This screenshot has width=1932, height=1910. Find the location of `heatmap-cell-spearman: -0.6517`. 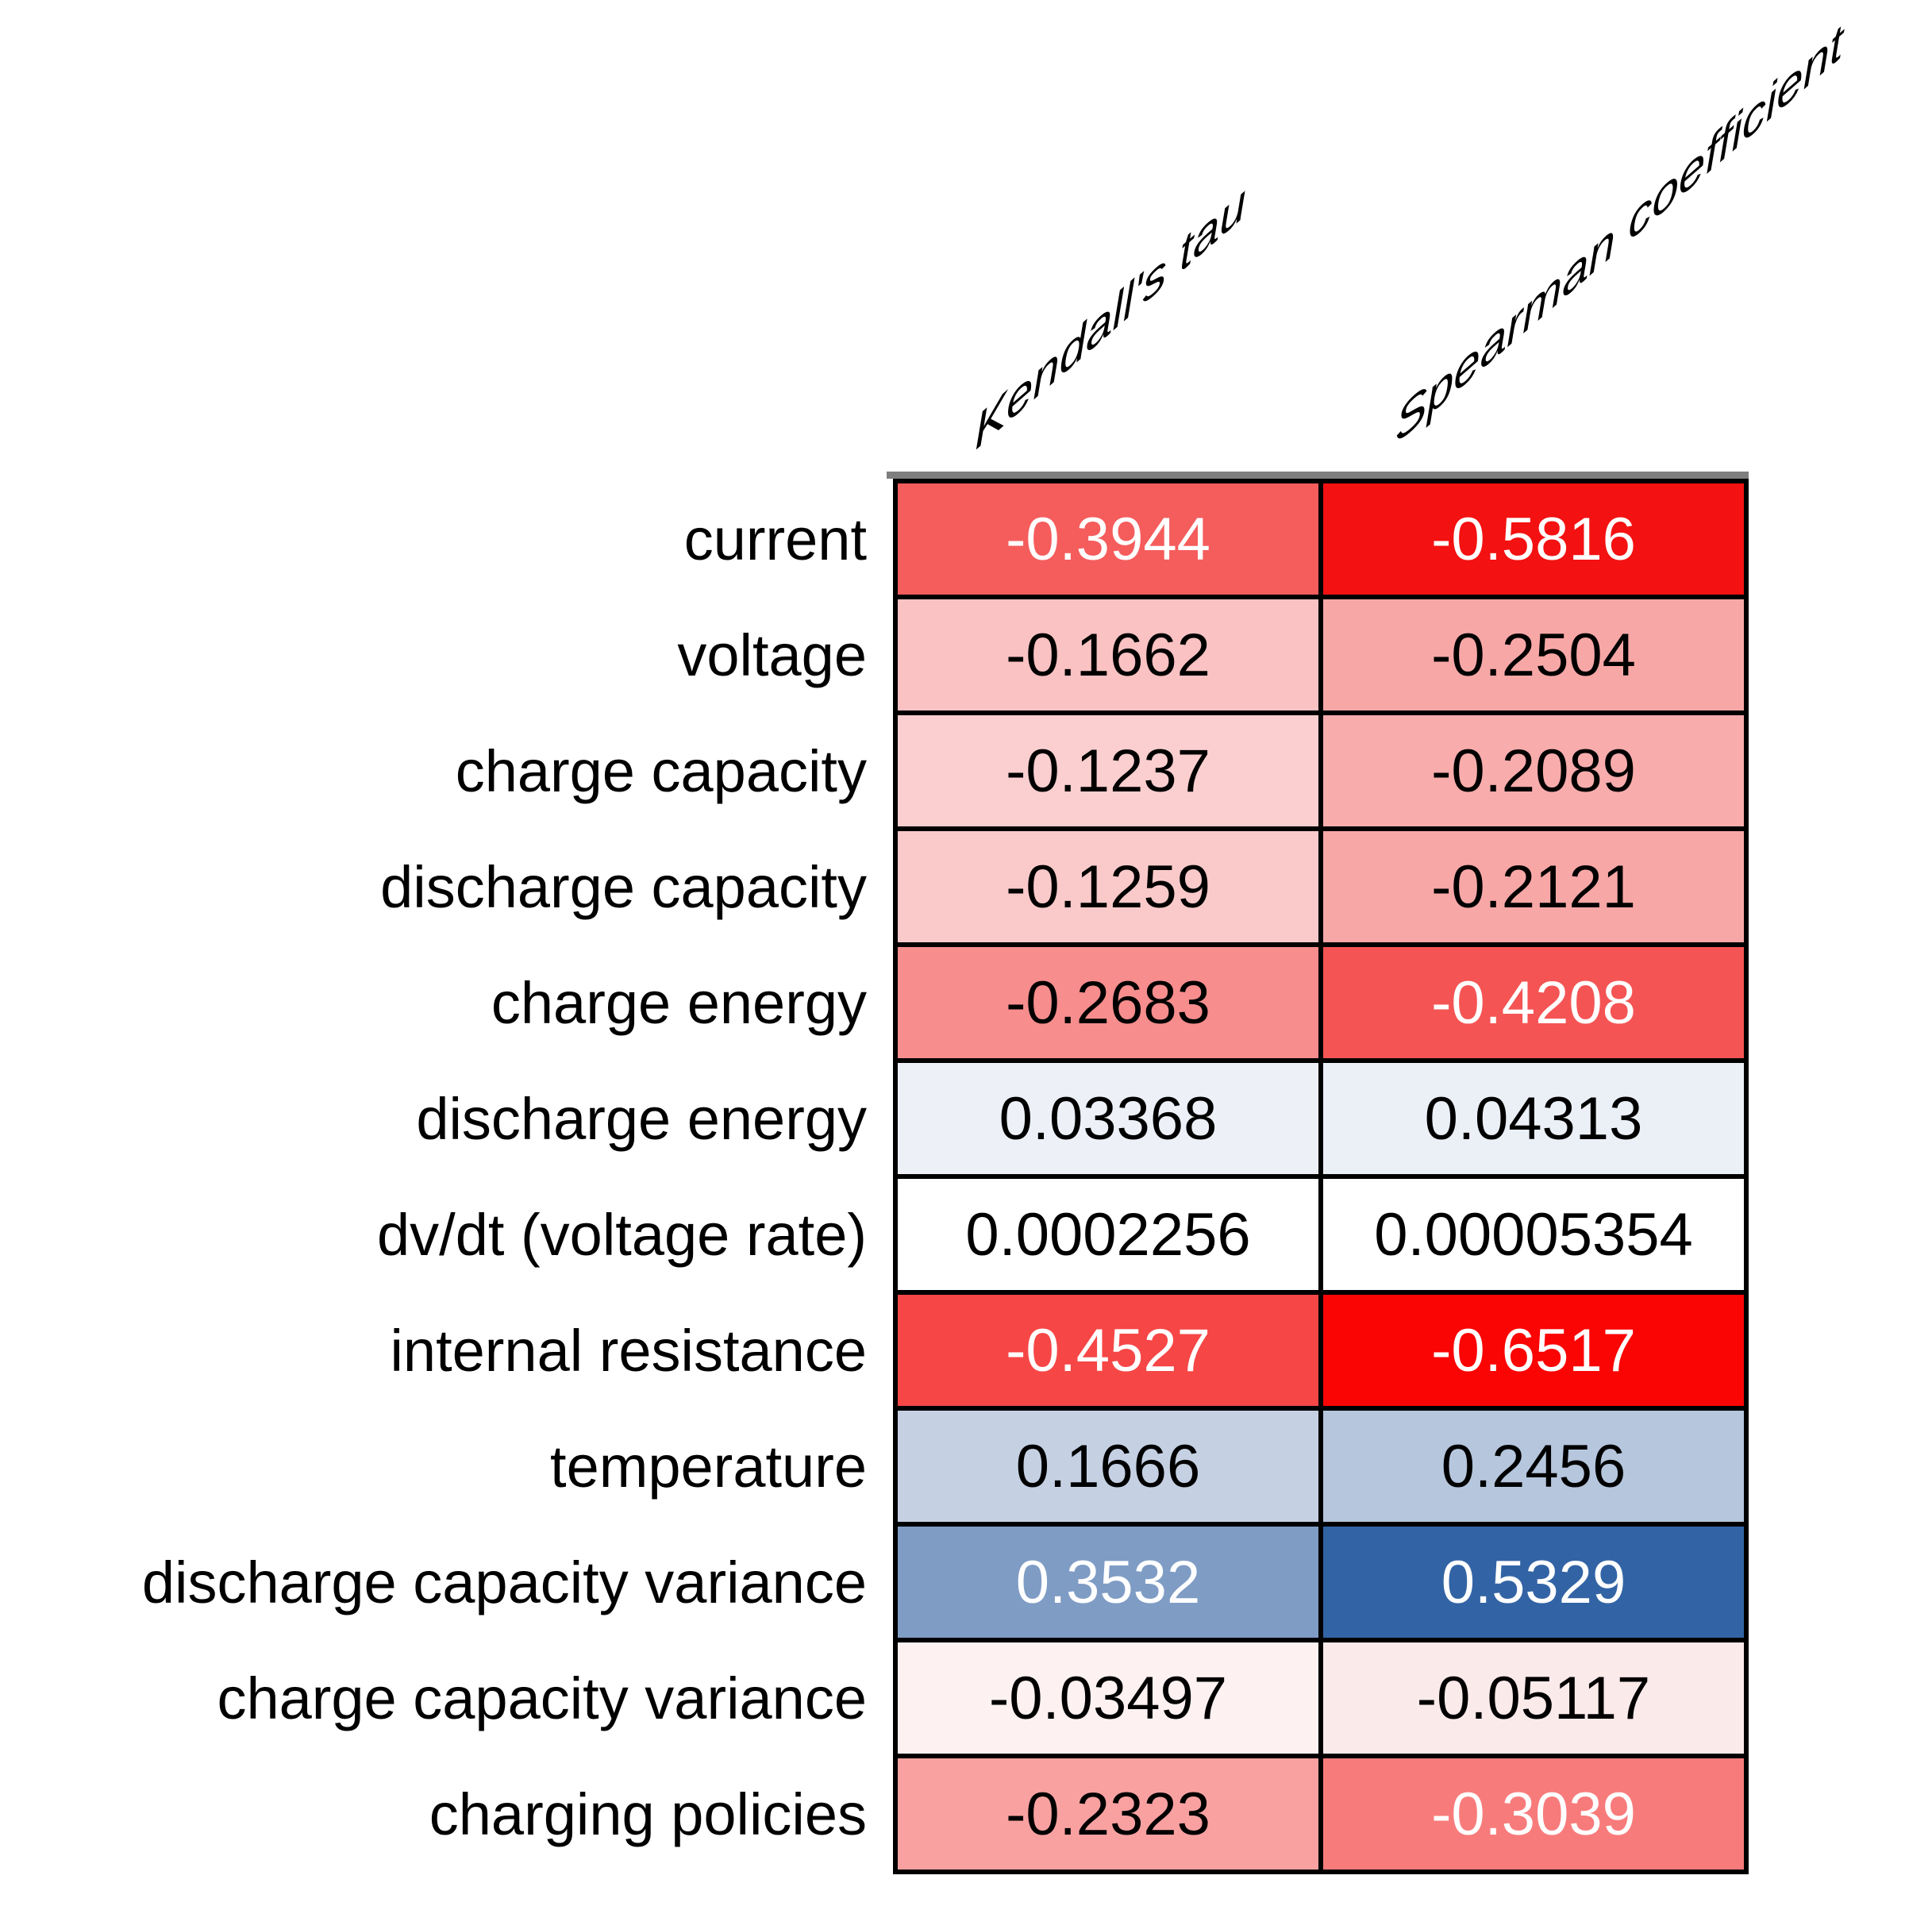

heatmap-cell-spearman: -0.6517 is located at coordinates (1533, 1350).